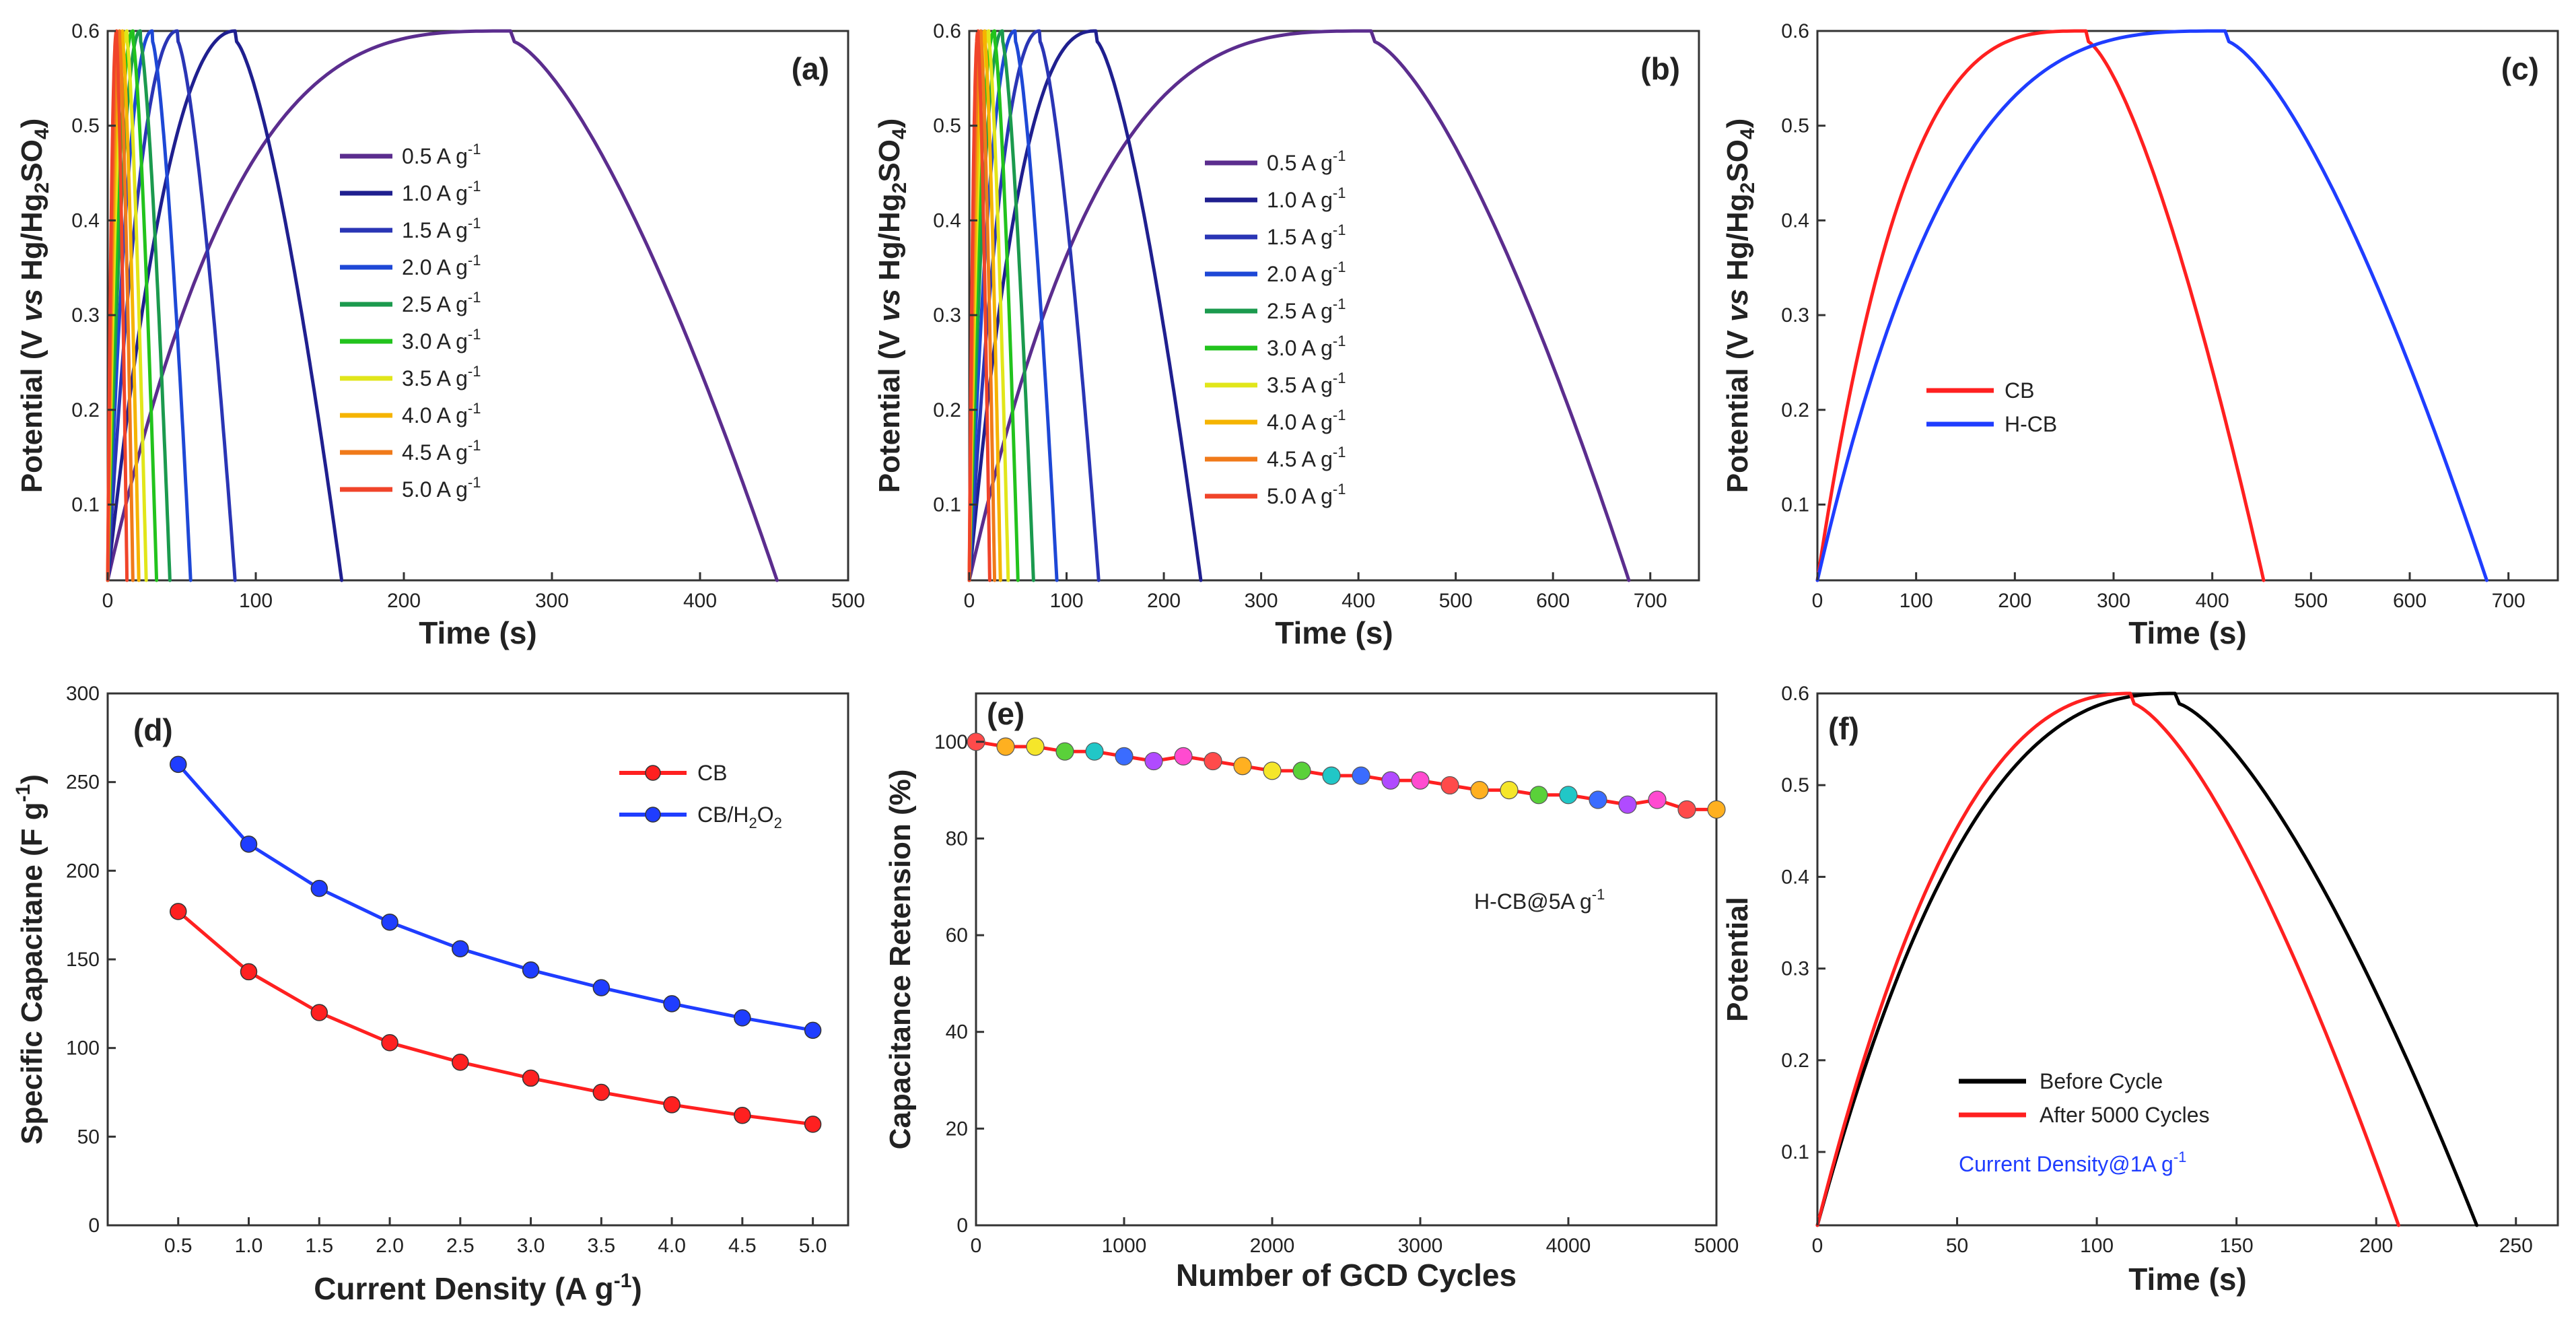  Describe the element at coordinates (1795, 126) in the screenshot. I see `panel-c-y-tick-label: 0.5` at that location.